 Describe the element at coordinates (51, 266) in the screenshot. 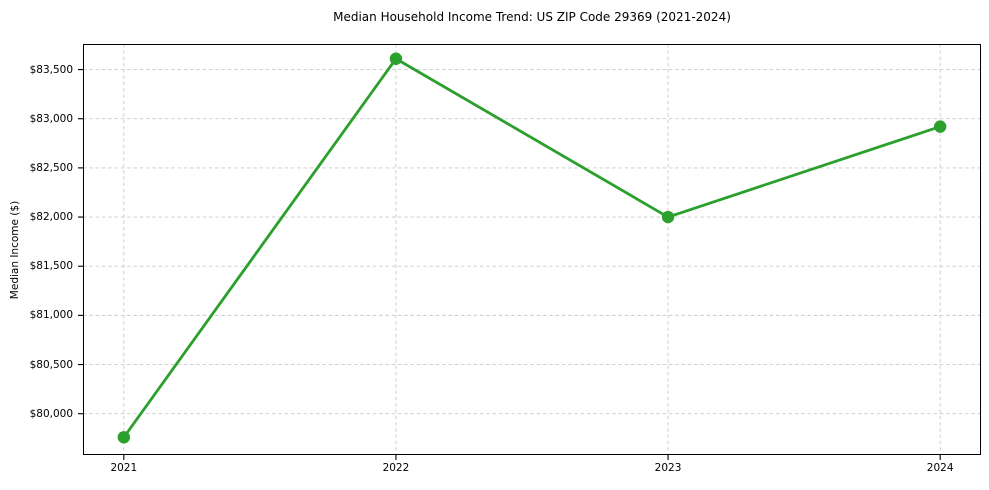

I see `y-tick-label: $81,500` at that location.